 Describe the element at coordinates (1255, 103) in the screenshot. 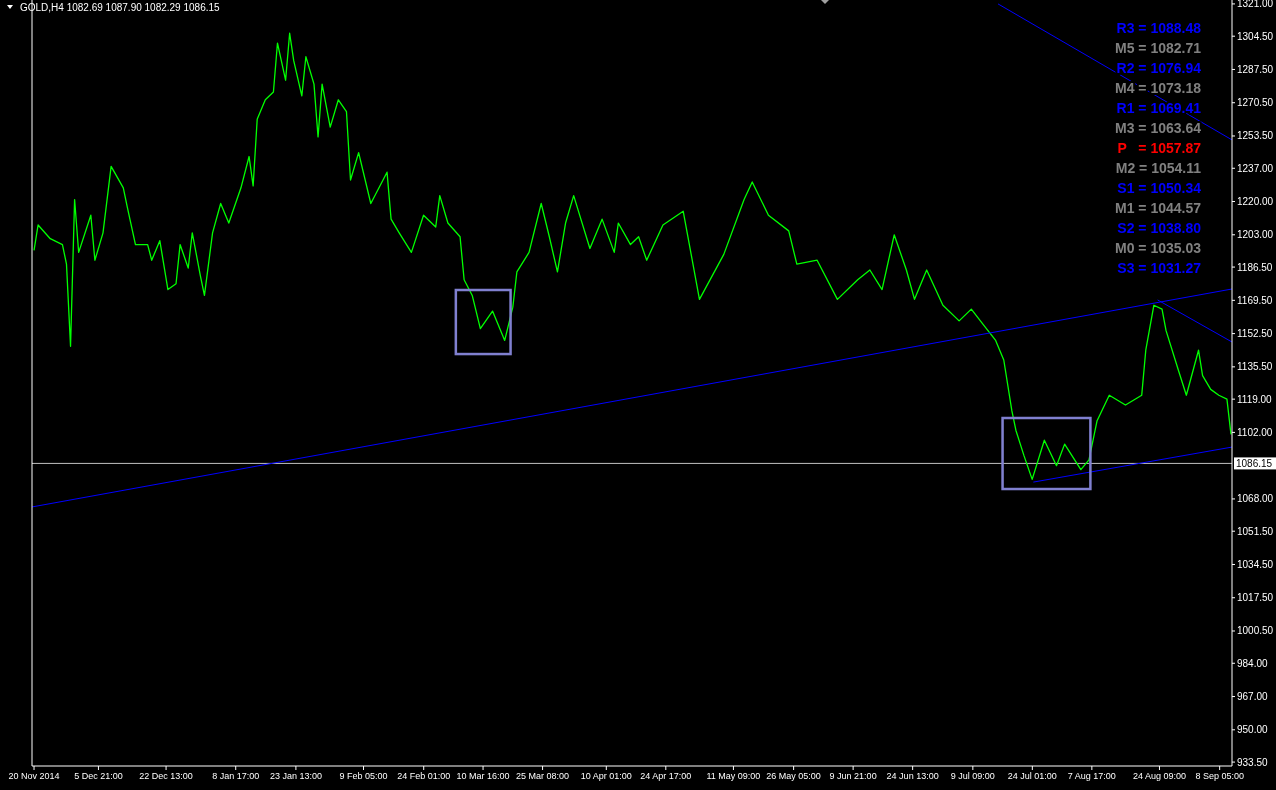

I see `y-tick-label: 1270.50` at that location.